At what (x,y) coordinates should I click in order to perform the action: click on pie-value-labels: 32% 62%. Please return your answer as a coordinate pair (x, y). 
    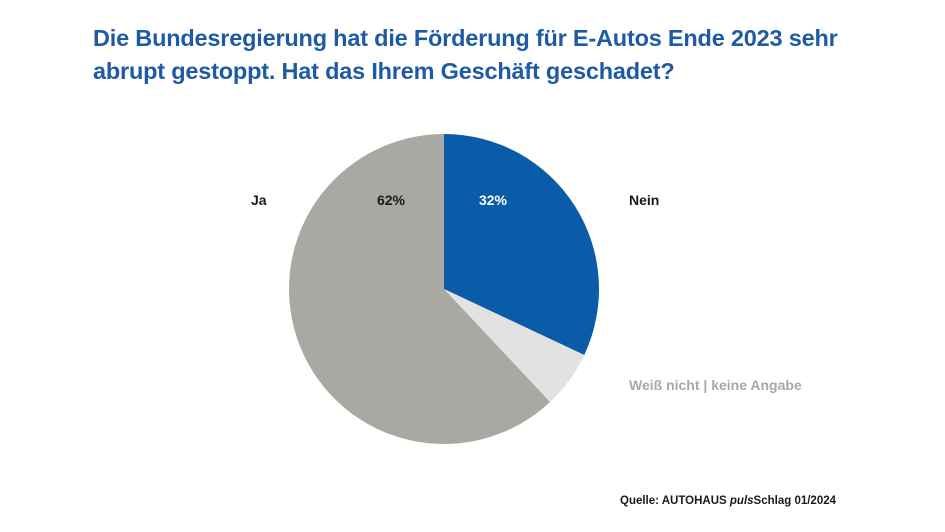
    Looking at the image, I should click on (442, 200).